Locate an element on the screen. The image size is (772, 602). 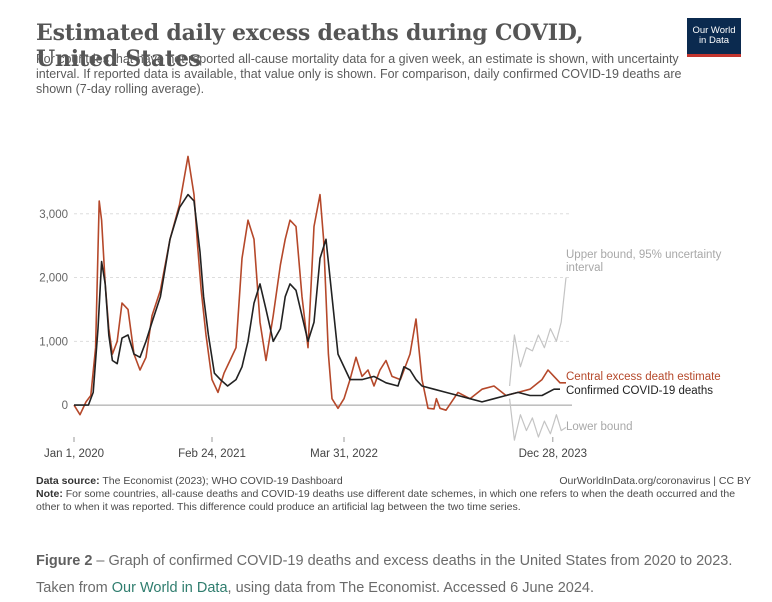
note-label: Note: is located at coordinates (49, 494).